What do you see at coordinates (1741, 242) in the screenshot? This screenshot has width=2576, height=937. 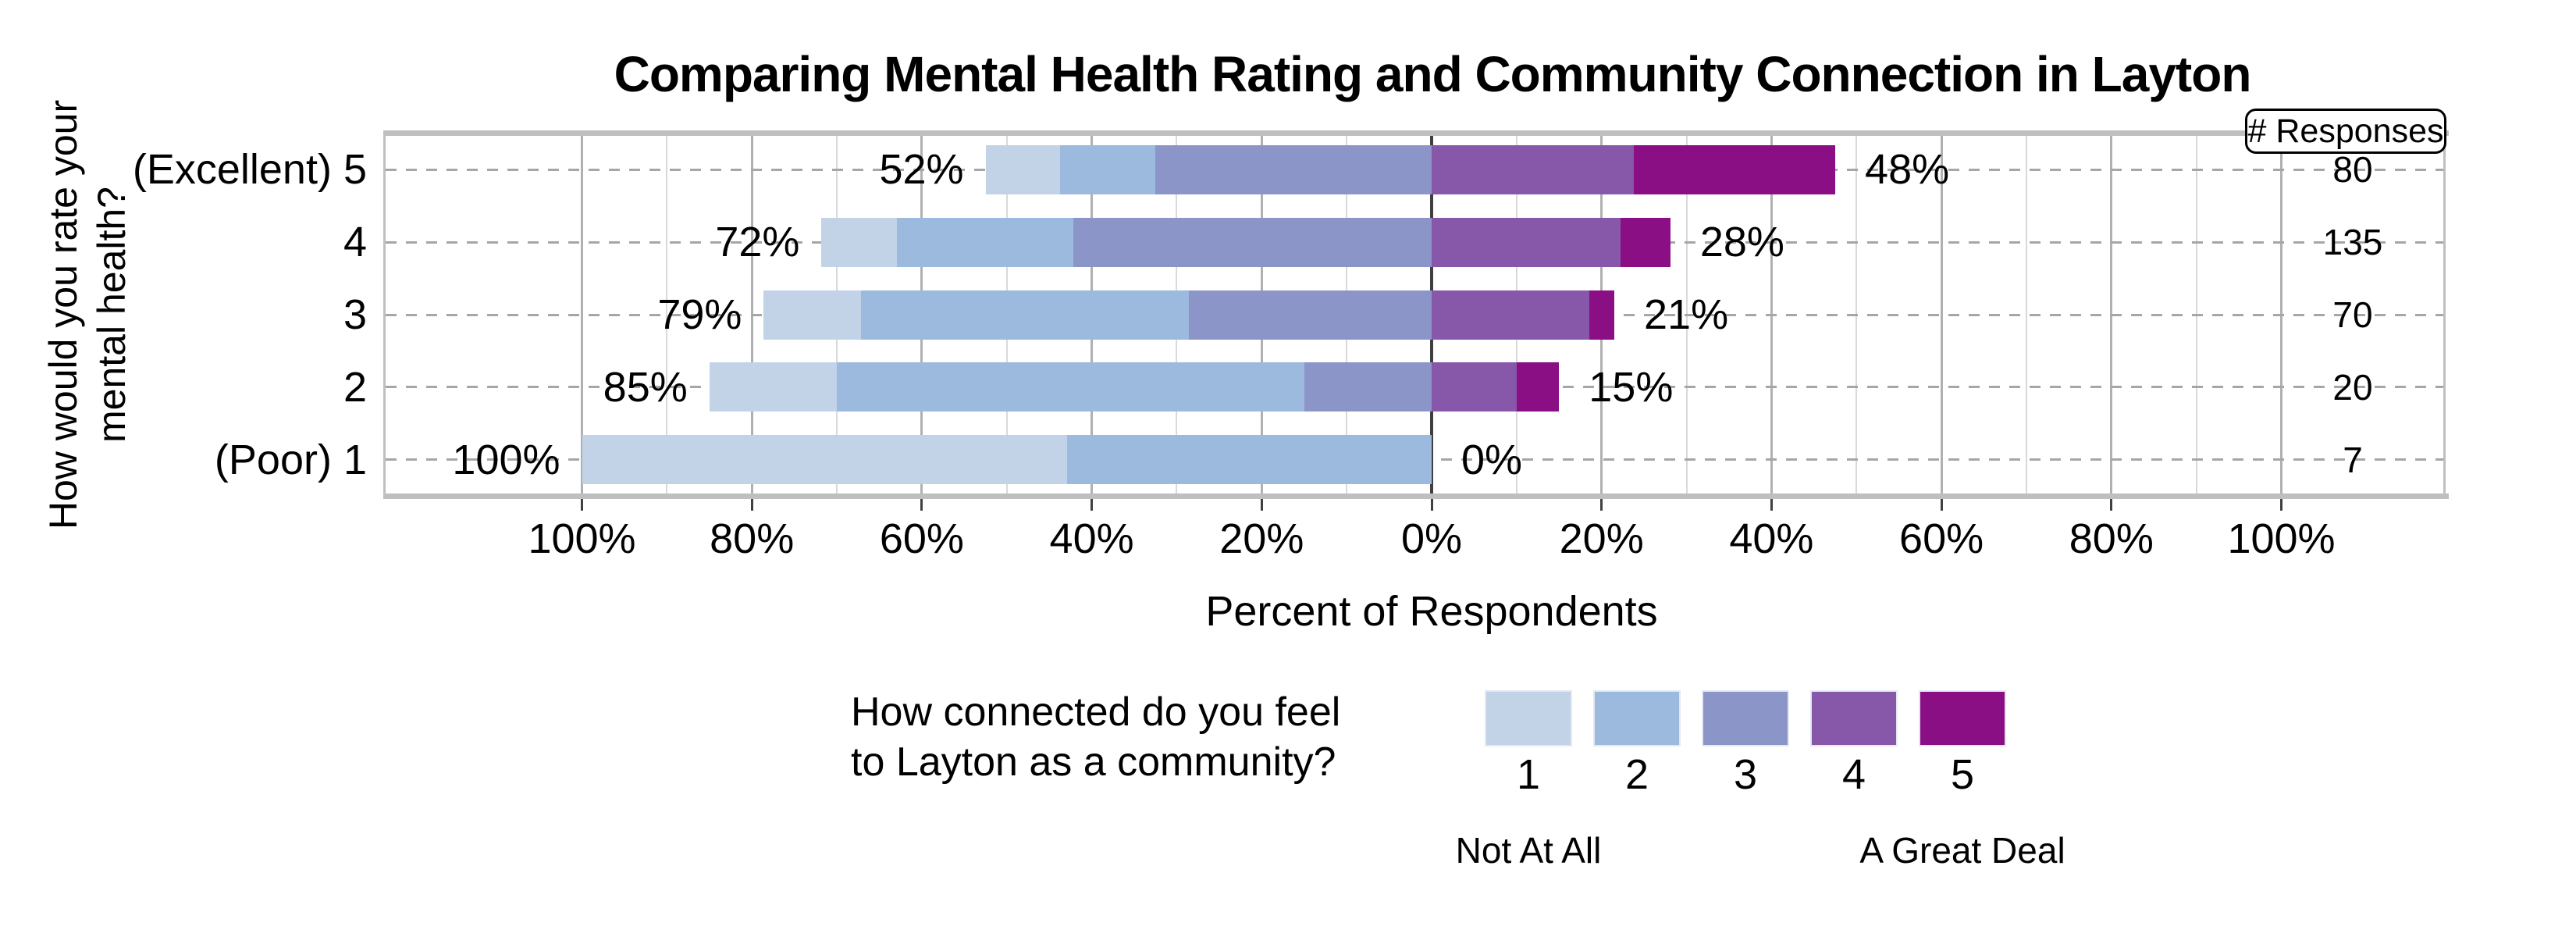 I see `bar-right-total-label: 28%` at bounding box center [1741, 242].